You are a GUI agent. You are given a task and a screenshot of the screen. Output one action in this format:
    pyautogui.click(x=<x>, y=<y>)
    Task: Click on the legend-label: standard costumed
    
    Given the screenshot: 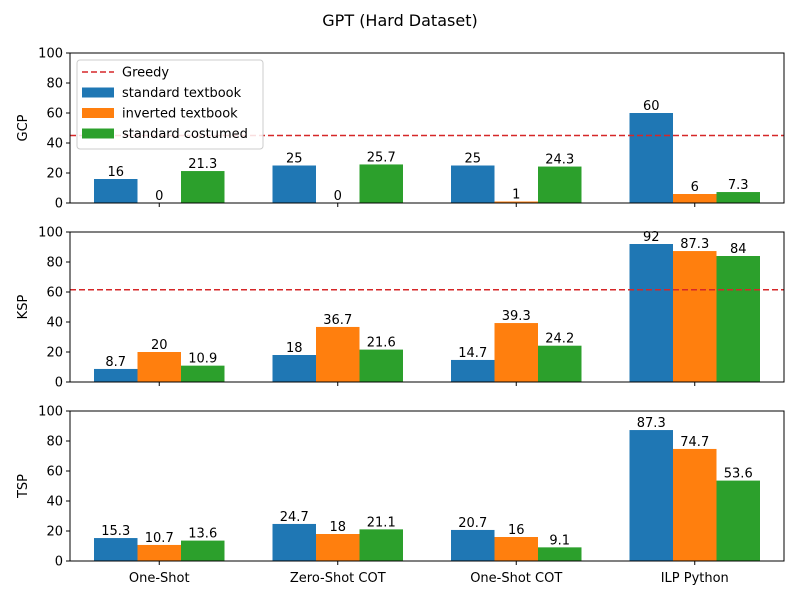 What is the action you would take?
    pyautogui.click(x=185, y=134)
    